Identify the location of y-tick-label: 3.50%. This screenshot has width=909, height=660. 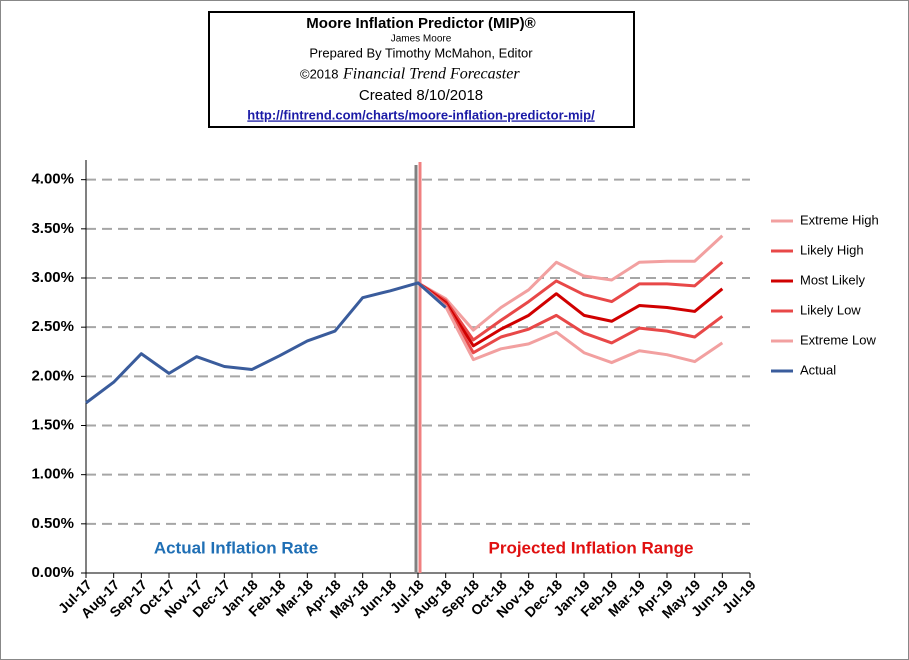
(52, 228).